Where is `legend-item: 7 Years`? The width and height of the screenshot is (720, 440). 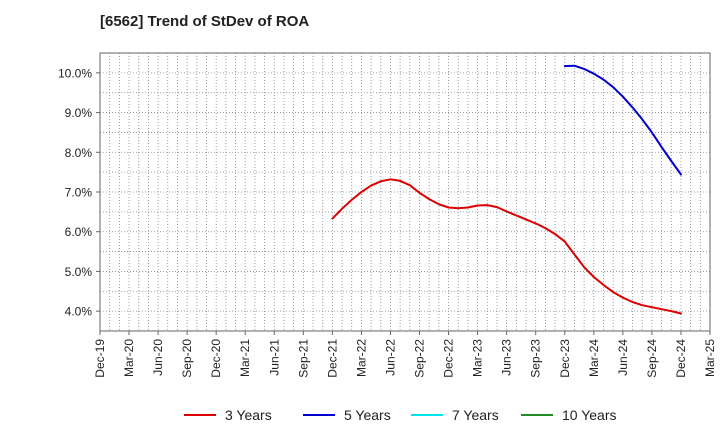
legend-item: 7 Years is located at coordinates (455, 415).